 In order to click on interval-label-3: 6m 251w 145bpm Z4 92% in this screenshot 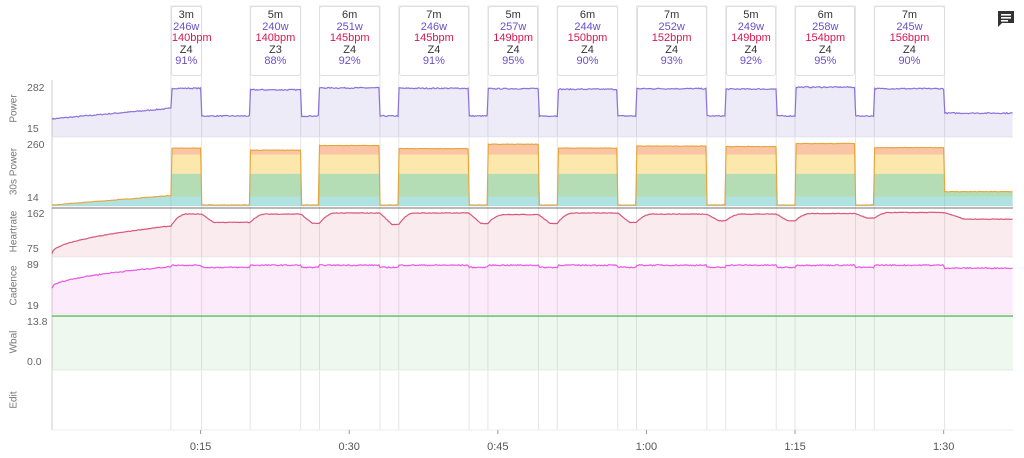, I will do `click(349, 41)`.